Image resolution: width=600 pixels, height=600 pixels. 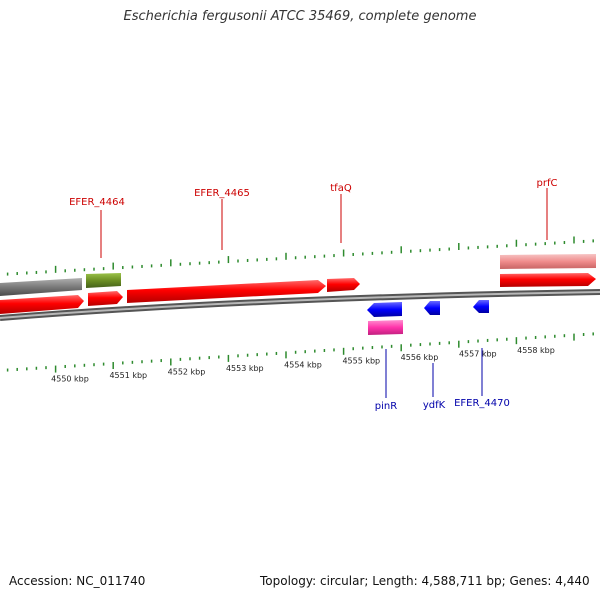 I want to click on genome-backbone-highlight, so click(x=300, y=305).